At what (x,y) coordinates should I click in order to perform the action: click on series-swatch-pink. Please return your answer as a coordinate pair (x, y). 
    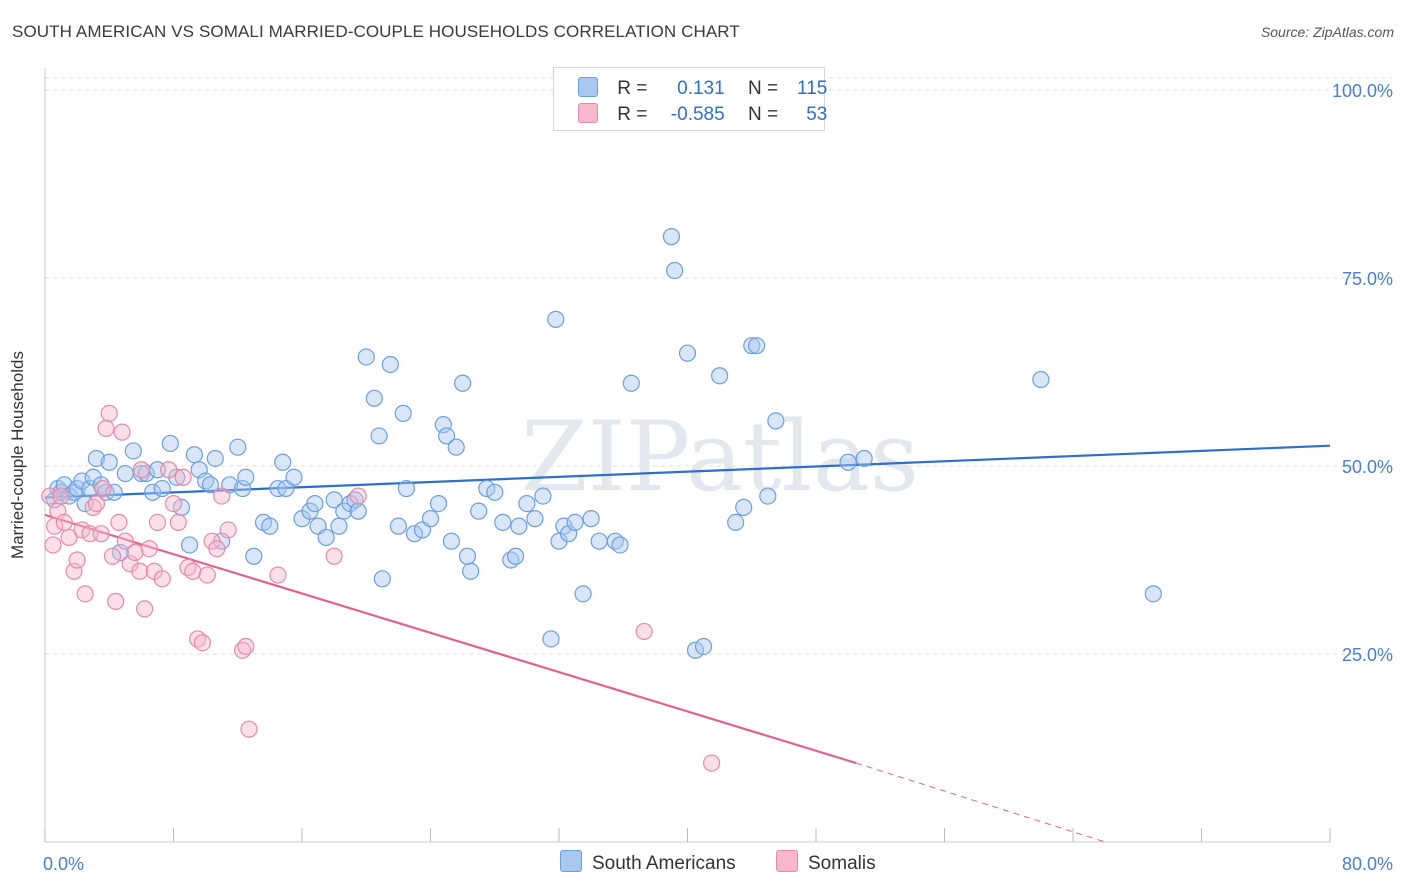
    Looking at the image, I should click on (787, 861).